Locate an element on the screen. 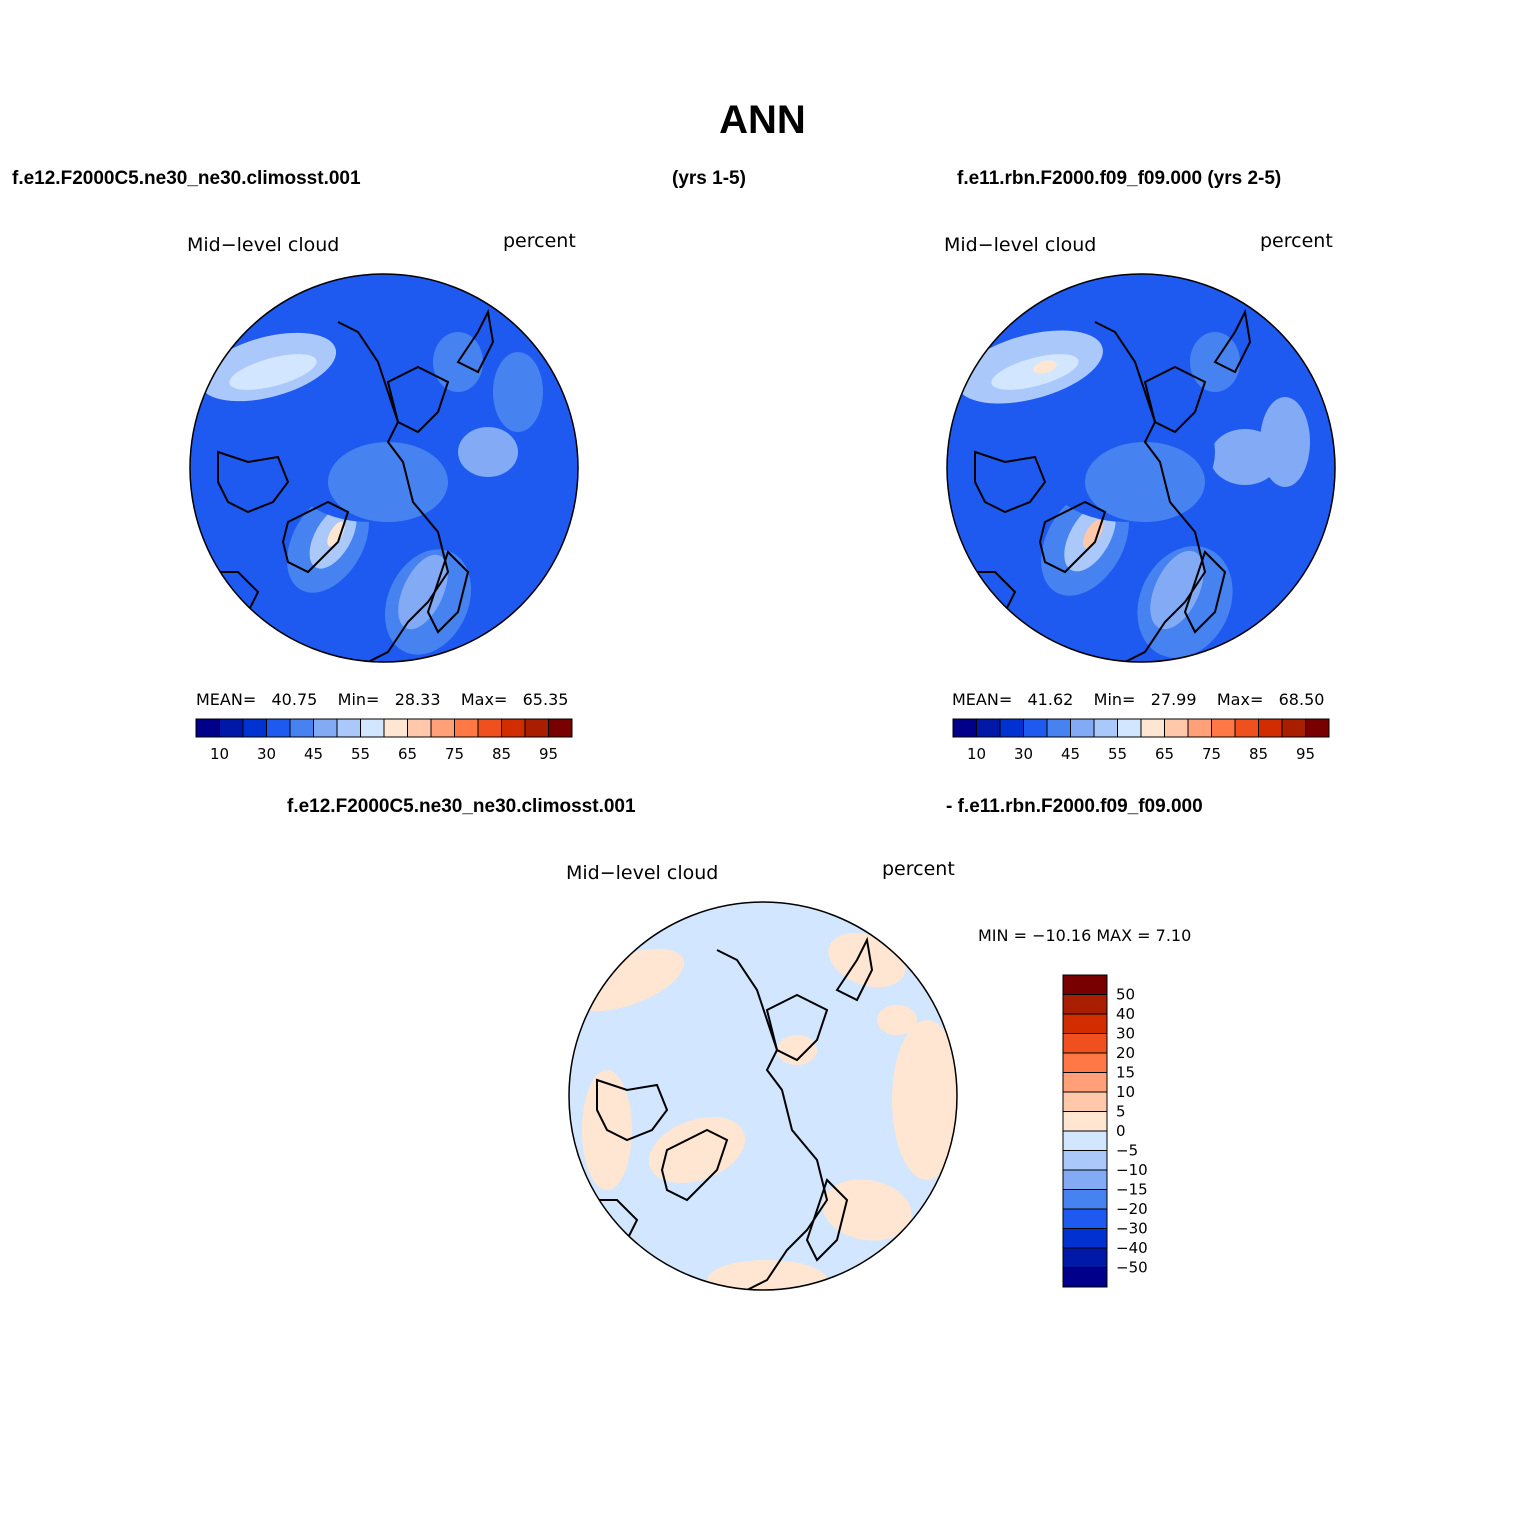  panel1-variable: Mid−level cloud is located at coordinates (263, 245).